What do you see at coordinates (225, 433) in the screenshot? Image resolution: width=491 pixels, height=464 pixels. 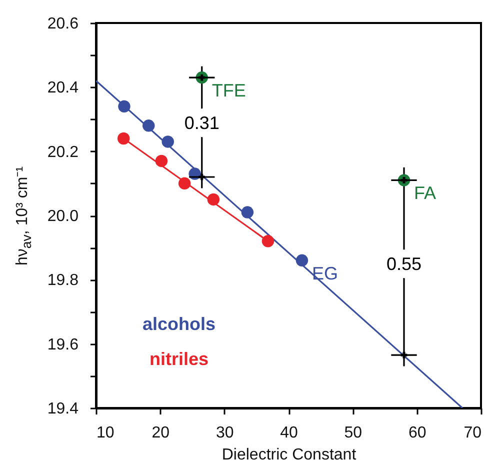 I see `x-tick-label: 30` at bounding box center [225, 433].